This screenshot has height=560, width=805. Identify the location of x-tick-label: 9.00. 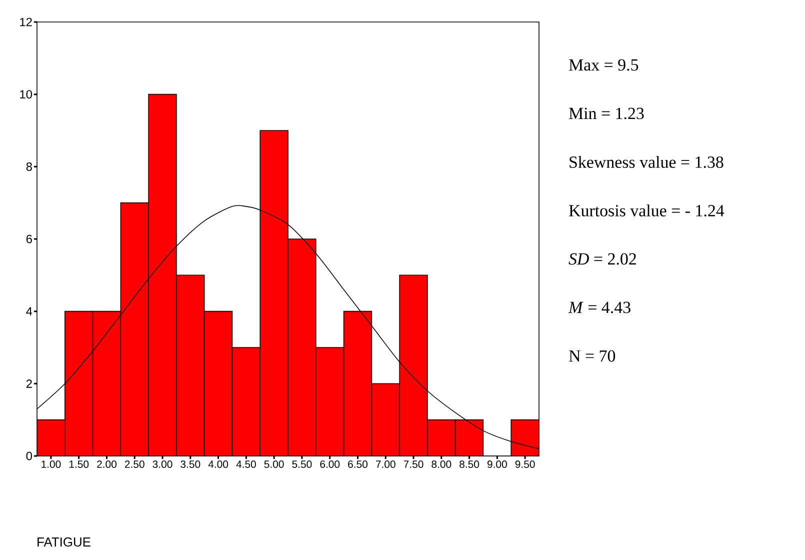
(497, 464).